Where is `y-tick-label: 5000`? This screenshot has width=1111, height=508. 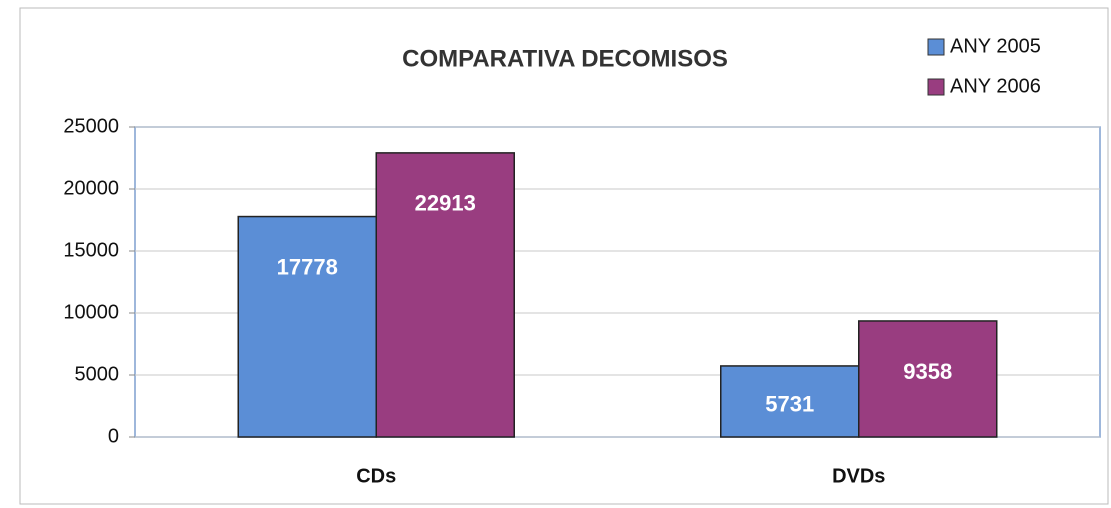 y-tick-label: 5000 is located at coordinates (97, 374).